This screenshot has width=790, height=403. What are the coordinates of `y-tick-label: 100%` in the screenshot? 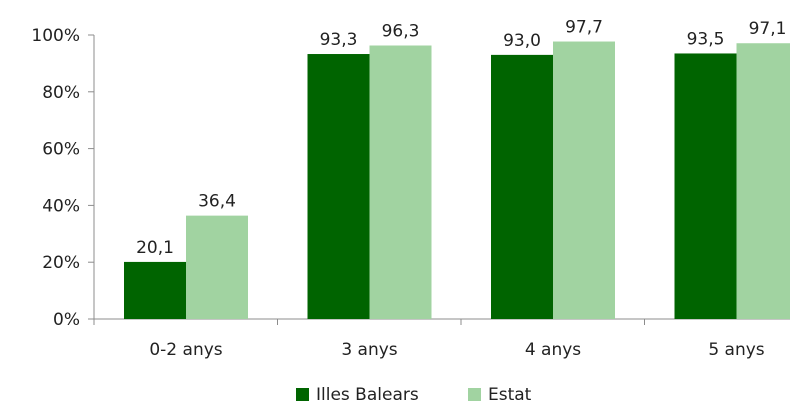 It's located at (55, 36).